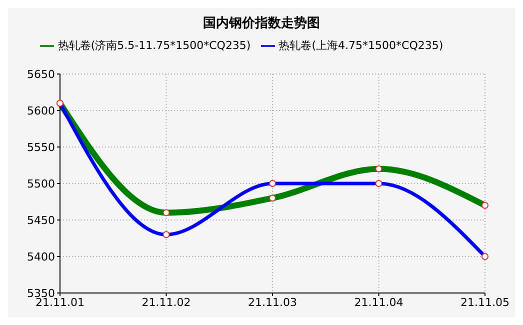 This screenshot has width=523, height=325. I want to click on y-tick-label: 5400, so click(41, 257).